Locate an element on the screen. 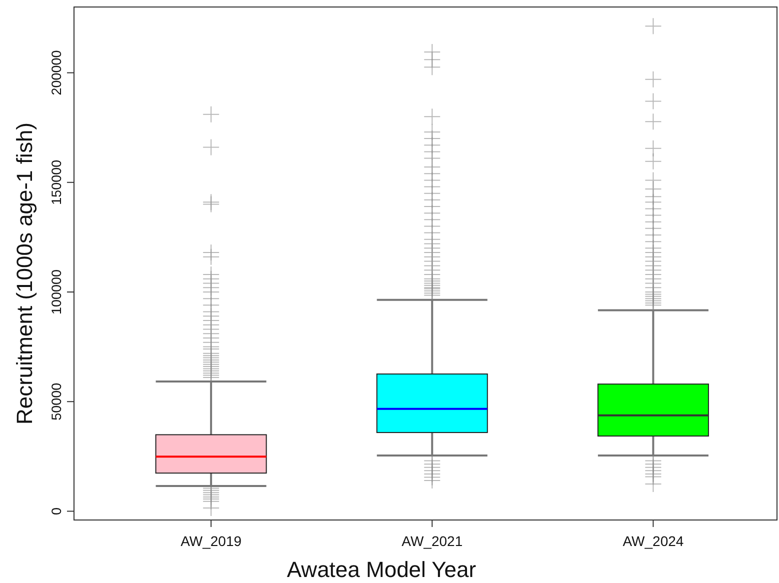 The image size is (779, 583). y-tick-label: 50000 is located at coordinates (56, 401).